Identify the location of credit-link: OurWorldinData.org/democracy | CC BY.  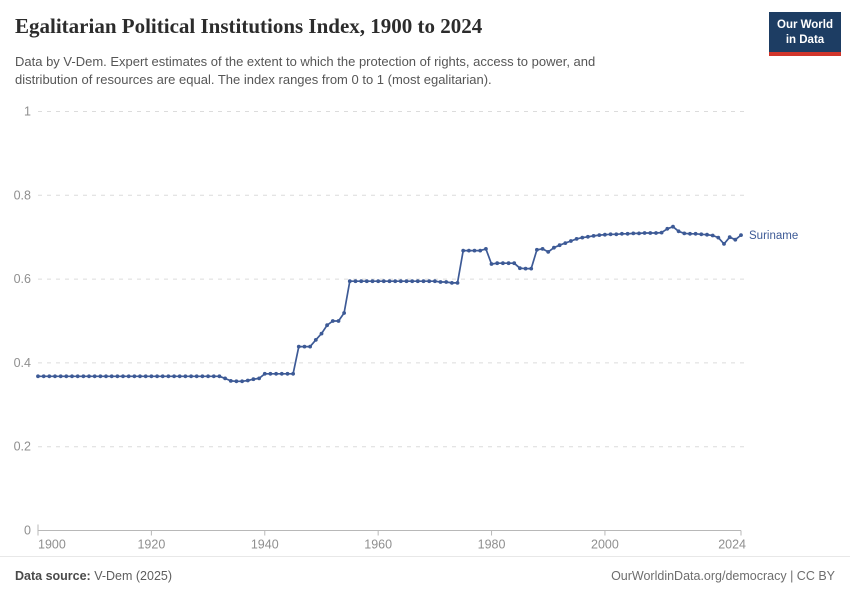
(723, 576).